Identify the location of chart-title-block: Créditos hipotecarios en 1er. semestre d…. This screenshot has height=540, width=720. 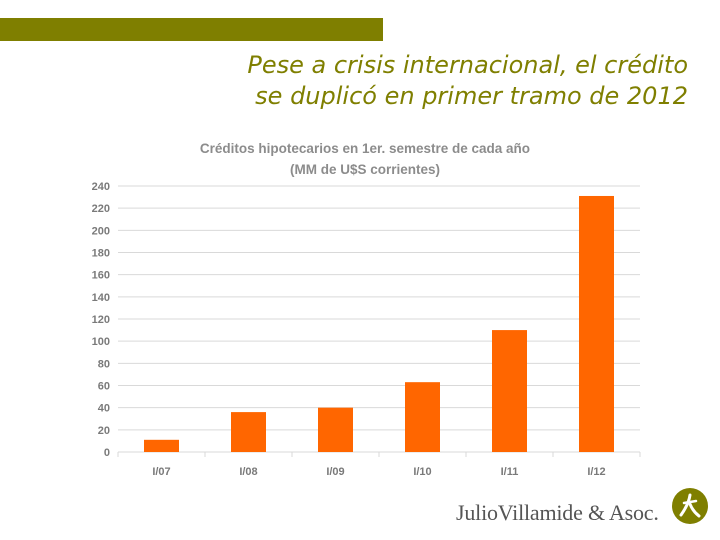
(365, 159).